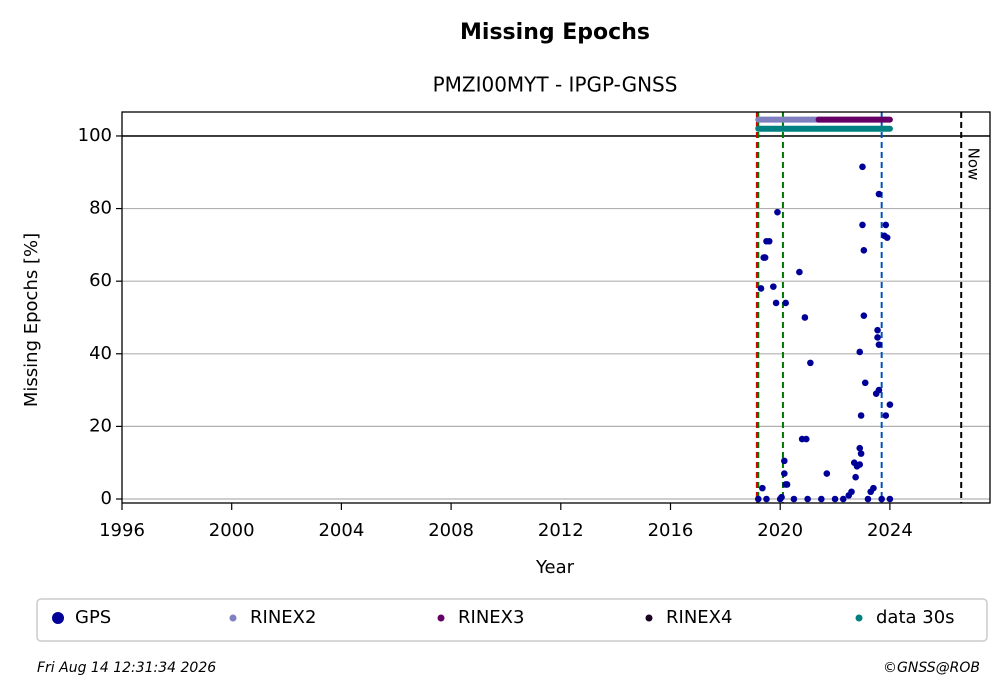 Image resolution: width=1008 pixels, height=699 pixels. What do you see at coordinates (555, 567) in the screenshot?
I see `x-axis-label: Year` at bounding box center [555, 567].